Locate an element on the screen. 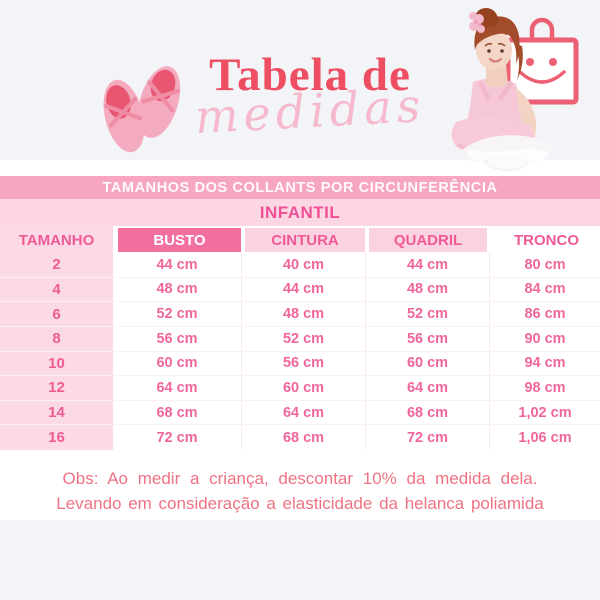 This screenshot has width=600, height=600. tronco-value: 1,06 cm is located at coordinates (544, 437).